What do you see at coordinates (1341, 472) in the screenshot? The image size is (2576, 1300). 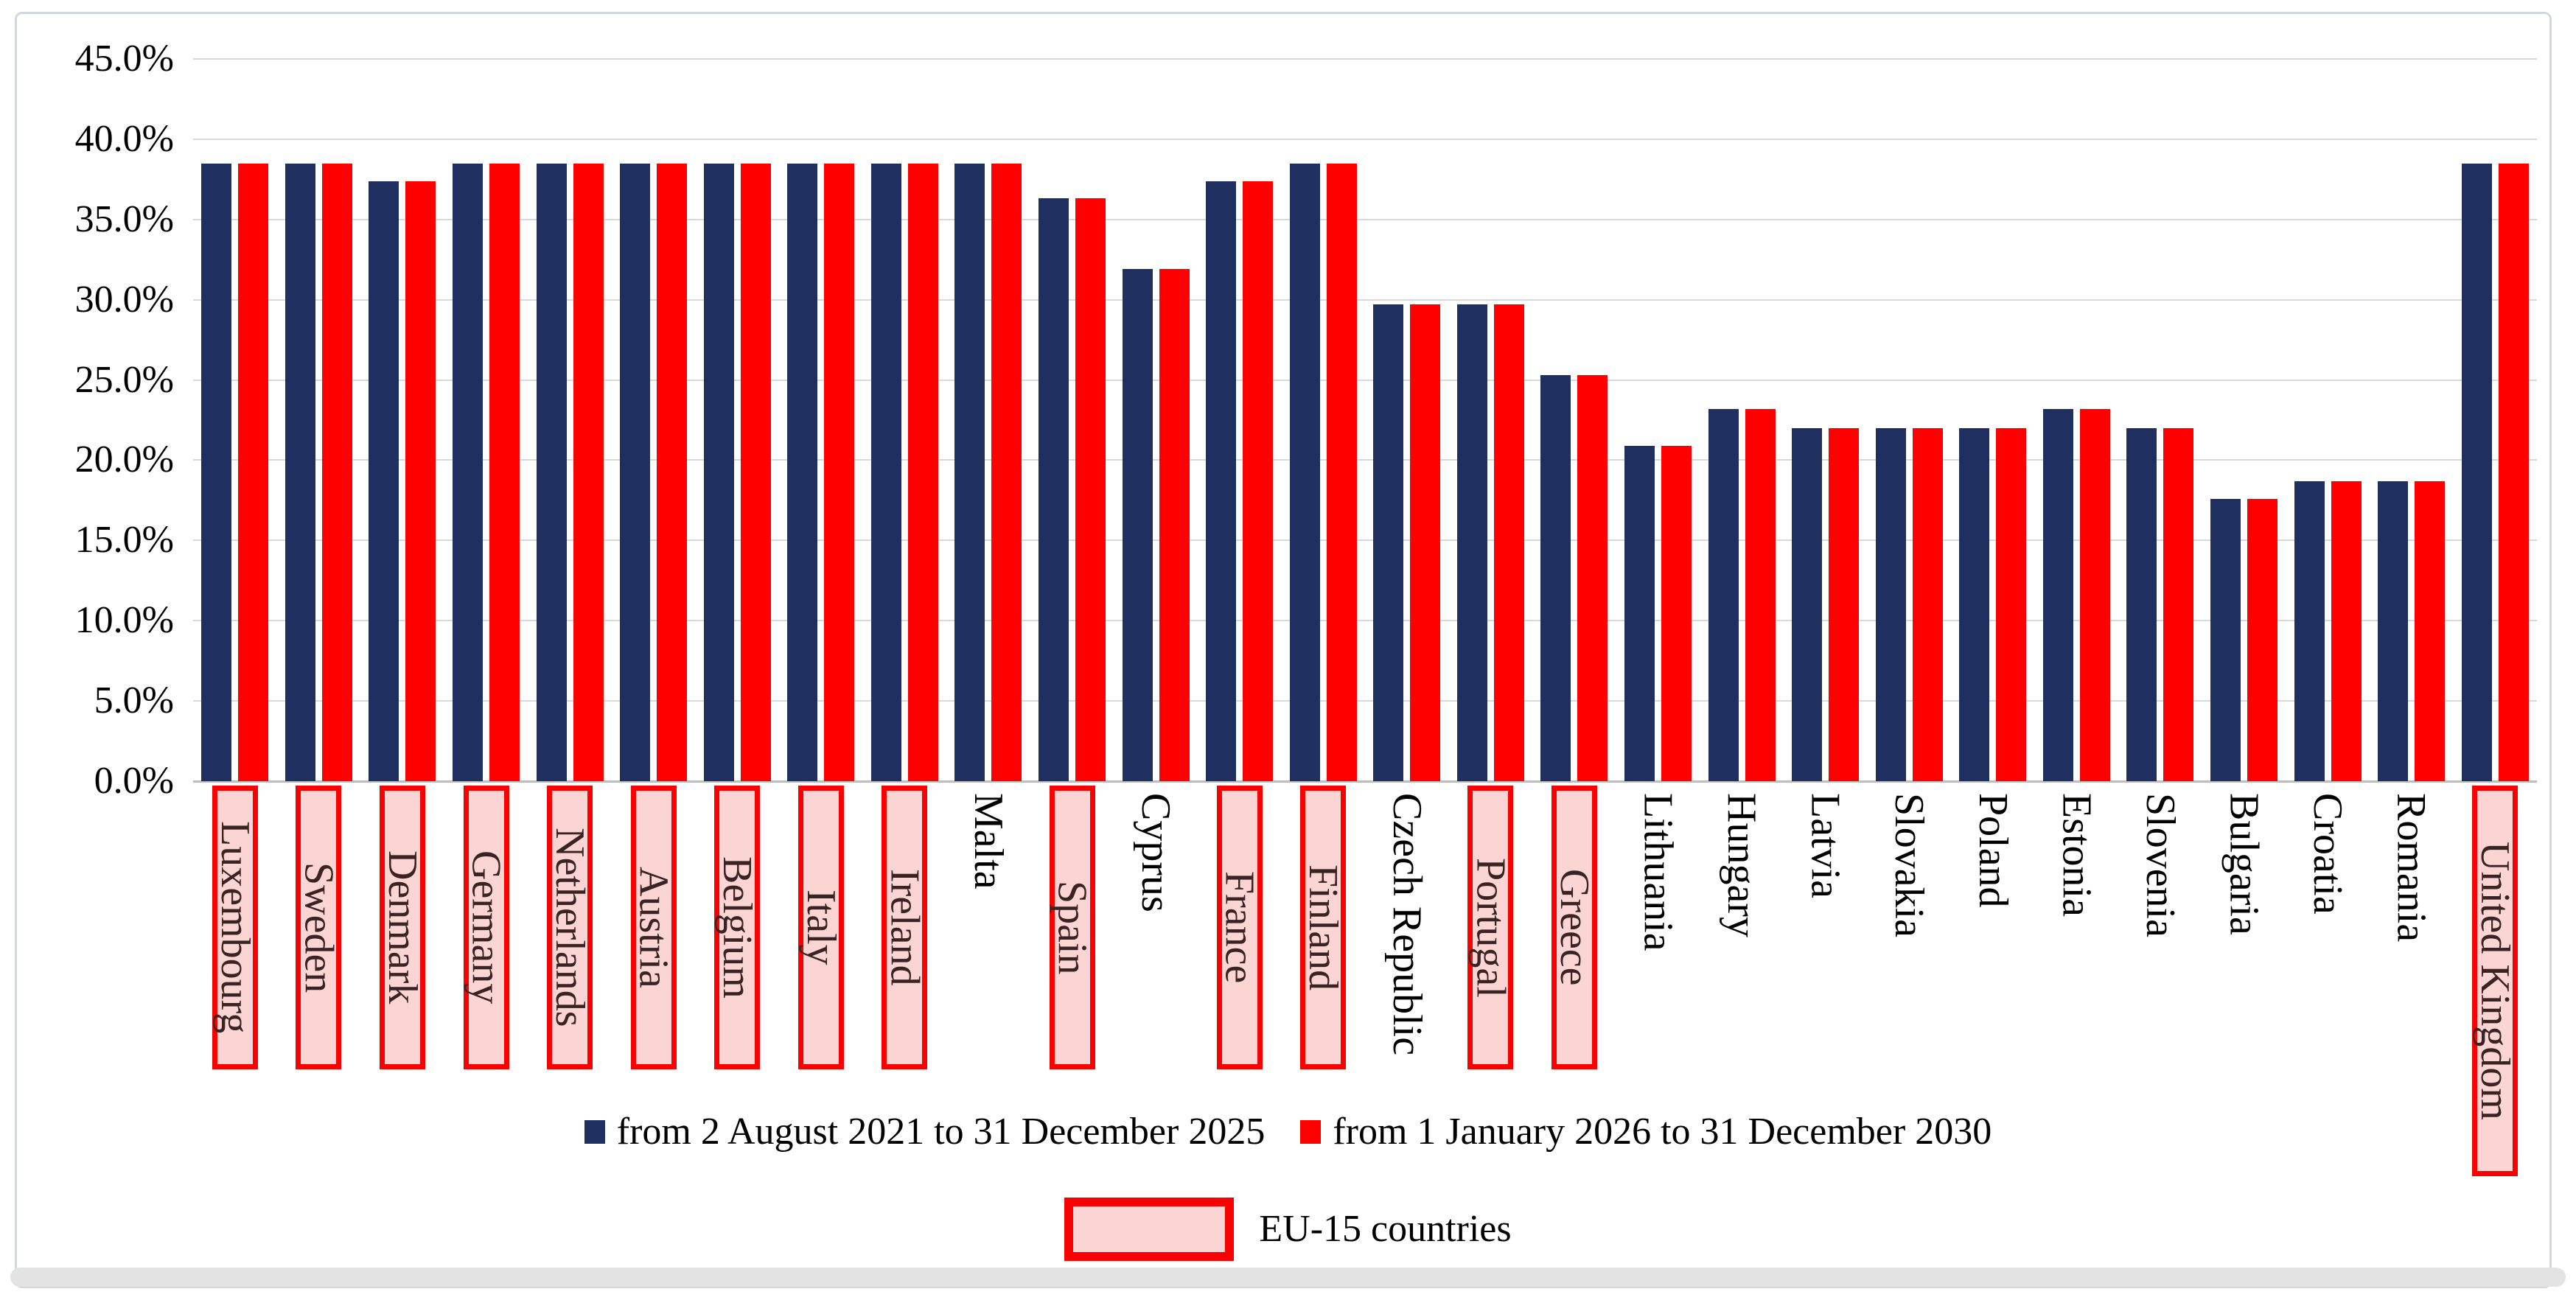 I see `bar-period2-finland` at bounding box center [1341, 472].